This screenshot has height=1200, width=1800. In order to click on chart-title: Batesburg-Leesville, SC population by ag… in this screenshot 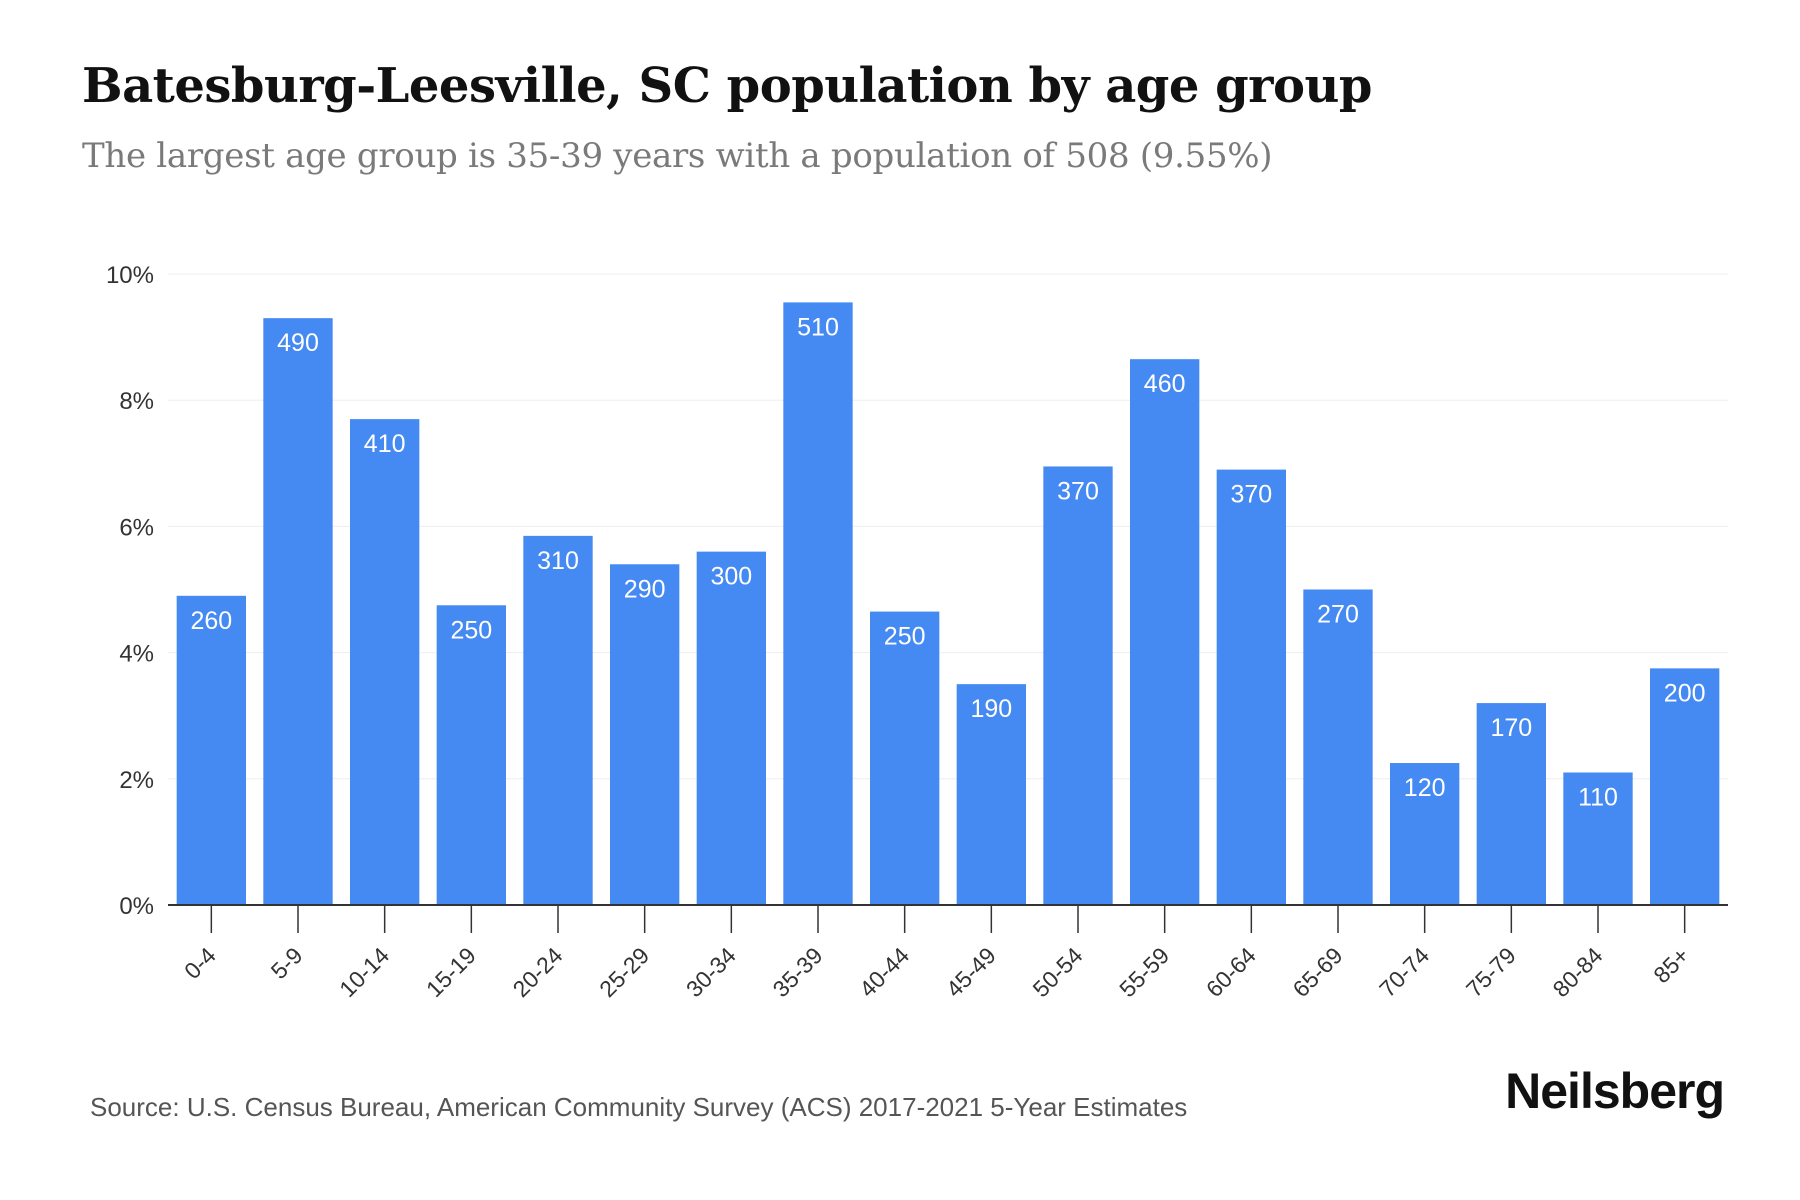, I will do `click(727, 86)`.